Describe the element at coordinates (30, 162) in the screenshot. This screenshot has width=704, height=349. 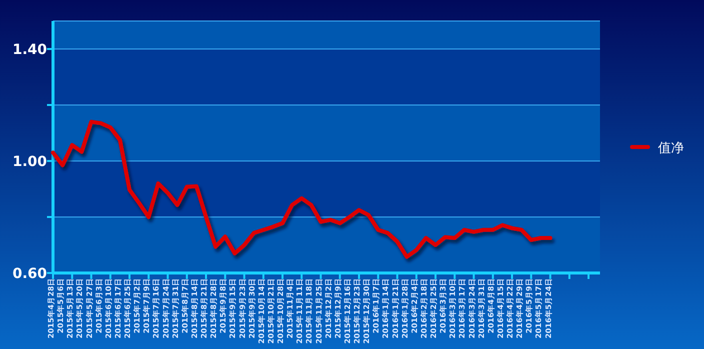
I see `y-tick-label: 1.00` at that location.